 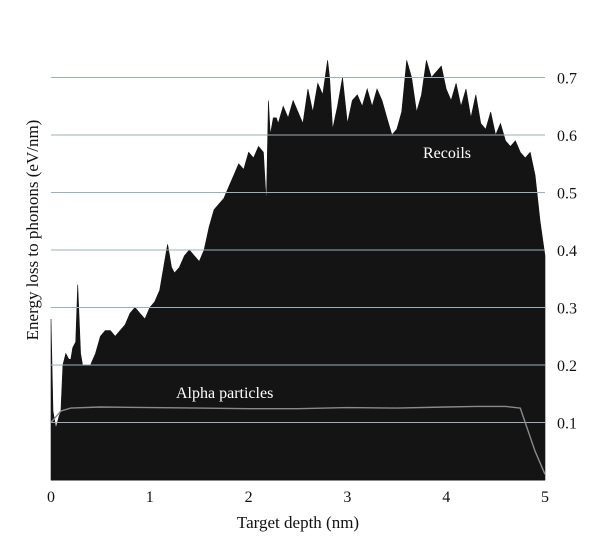 What do you see at coordinates (567, 194) in the screenshot?
I see `y-tick-label: 0.5` at bounding box center [567, 194].